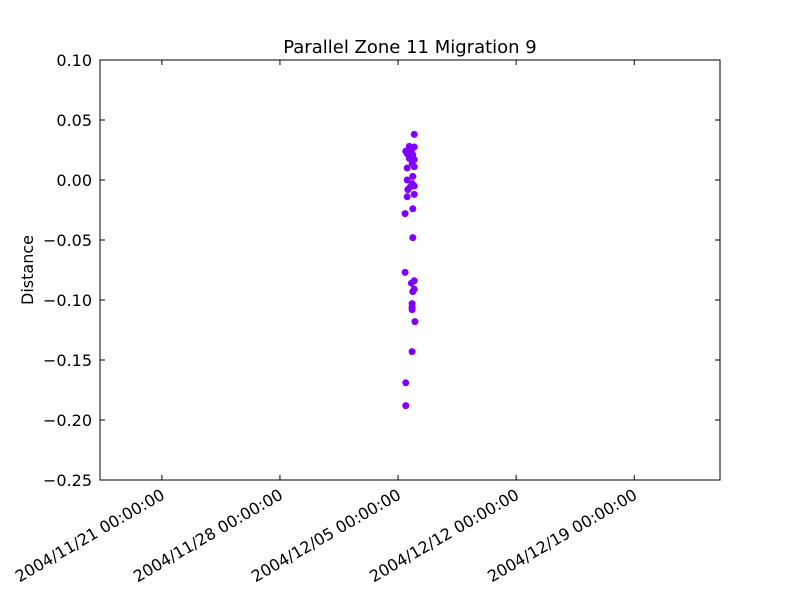 The height and width of the screenshot is (600, 800). Describe the element at coordinates (67, 240) in the screenshot. I see `y-tick-label: −0.05` at that location.